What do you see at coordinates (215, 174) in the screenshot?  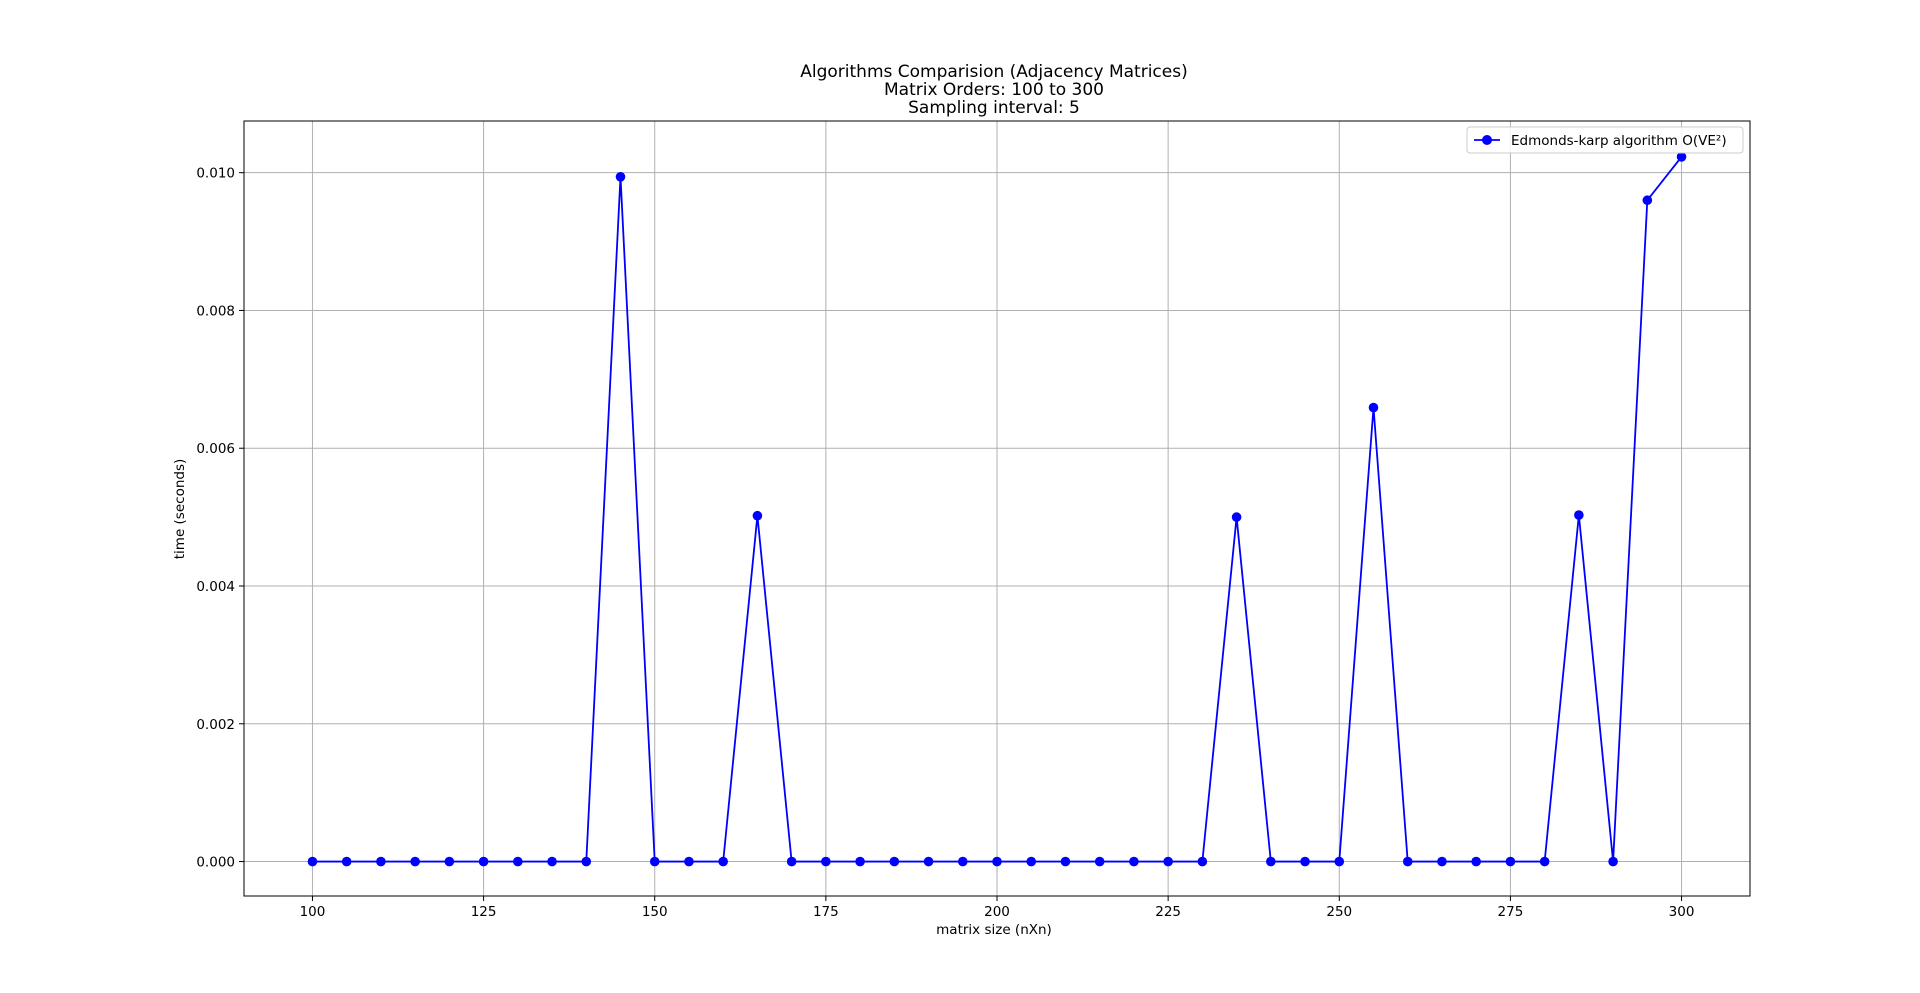 I see `y-tick-label: 0.010` at bounding box center [215, 174].